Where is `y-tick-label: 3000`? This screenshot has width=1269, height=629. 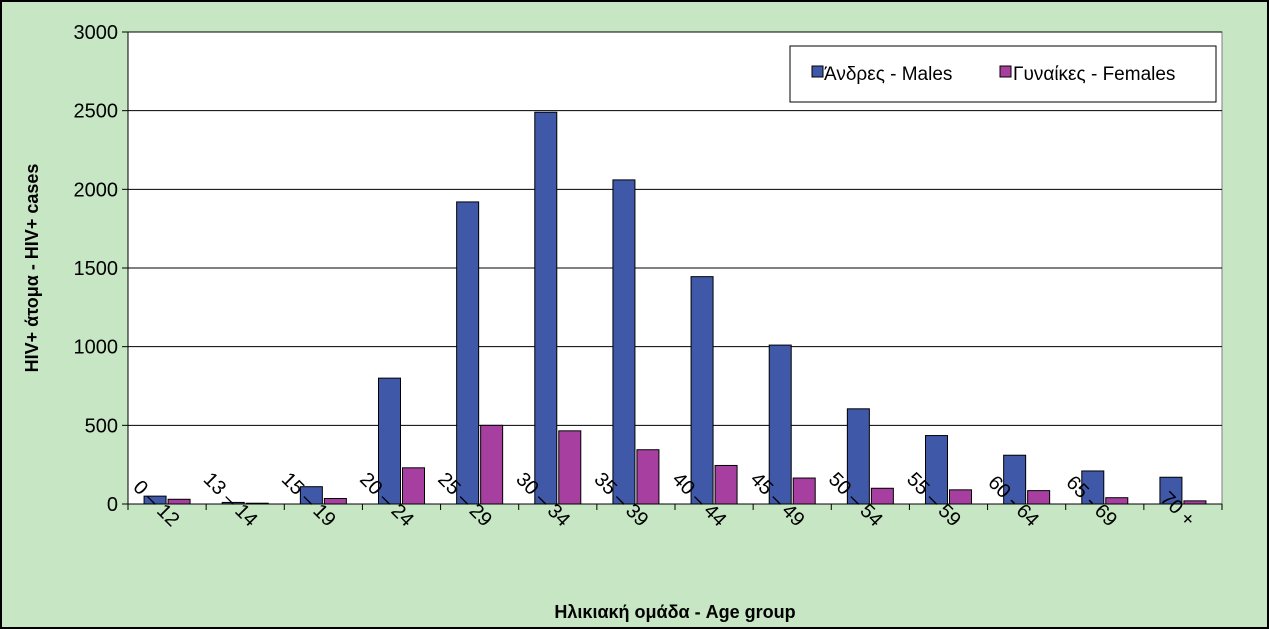 y-tick-label: 3000 is located at coordinates (96, 33).